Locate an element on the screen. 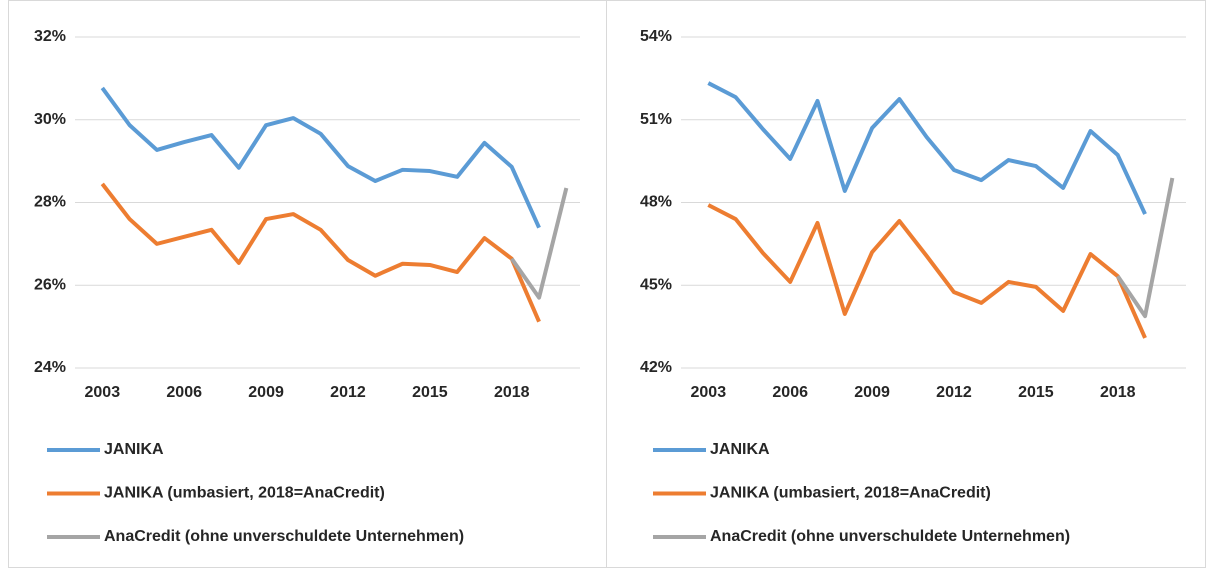 The image size is (1213, 570). y-tick-label: 30% is located at coordinates (50, 119).